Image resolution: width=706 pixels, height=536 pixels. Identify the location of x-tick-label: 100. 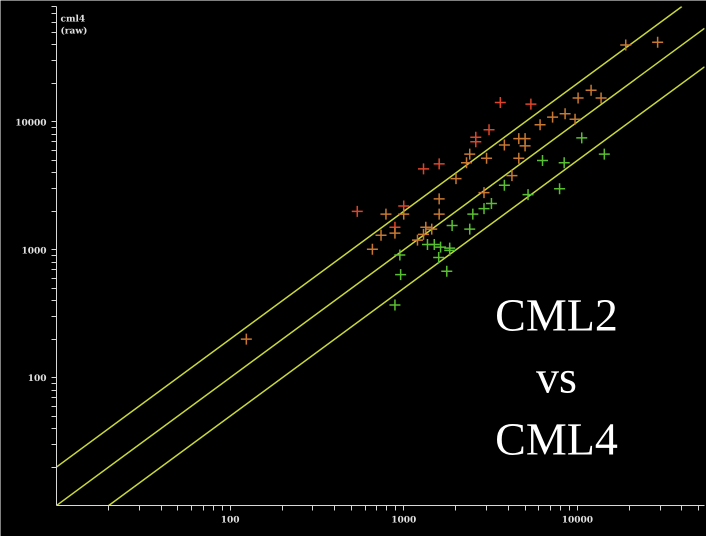
(230, 521).